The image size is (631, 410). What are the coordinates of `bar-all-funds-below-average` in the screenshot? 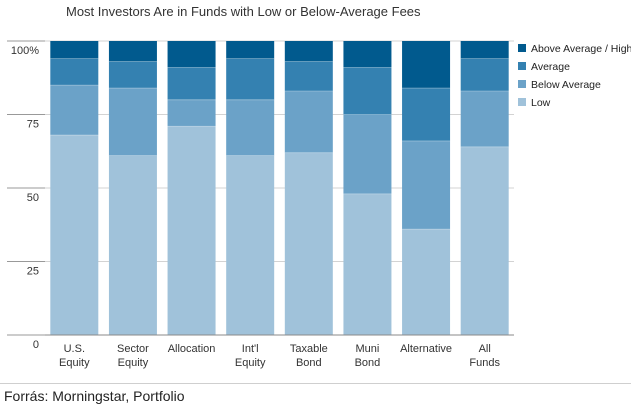 It's located at (484, 118).